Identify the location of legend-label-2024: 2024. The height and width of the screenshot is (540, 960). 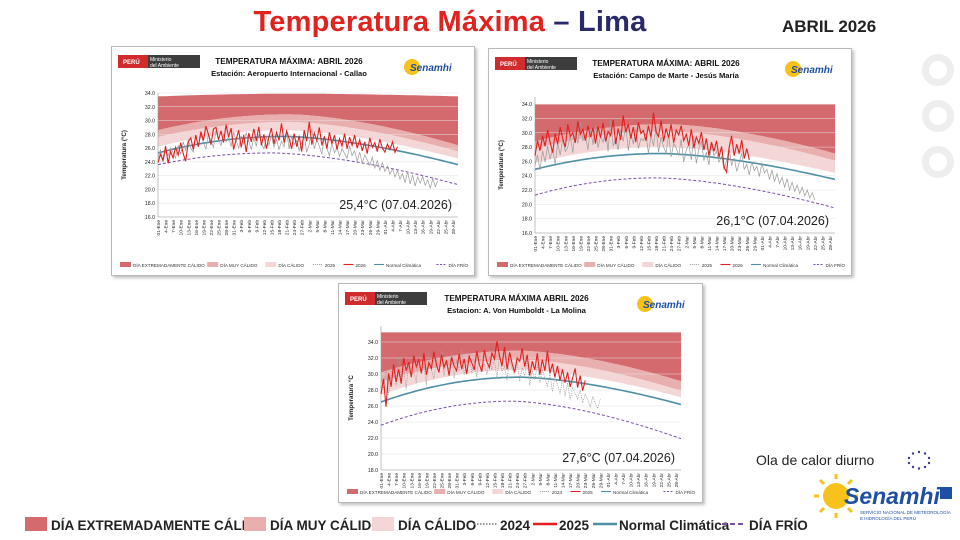
(515, 525).